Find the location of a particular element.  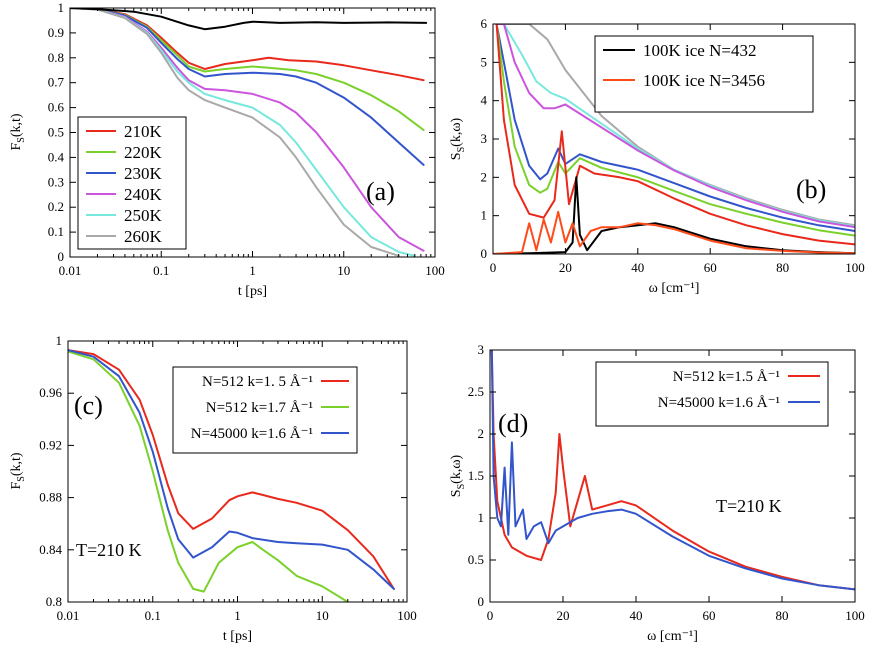

y-tick-label: 5 is located at coordinates (484, 61).